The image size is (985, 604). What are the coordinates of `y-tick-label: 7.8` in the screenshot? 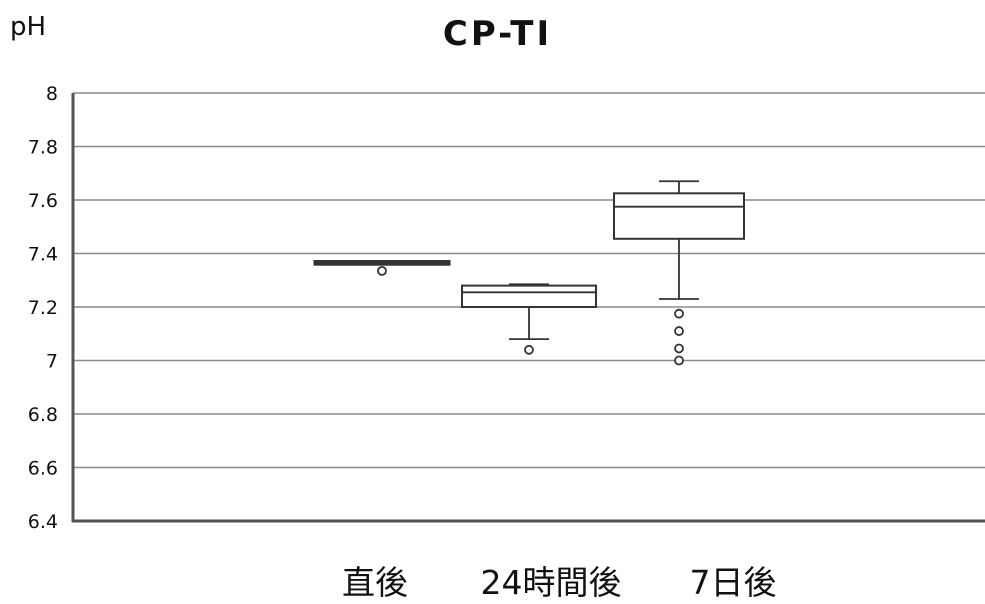 It's located at (43, 148).